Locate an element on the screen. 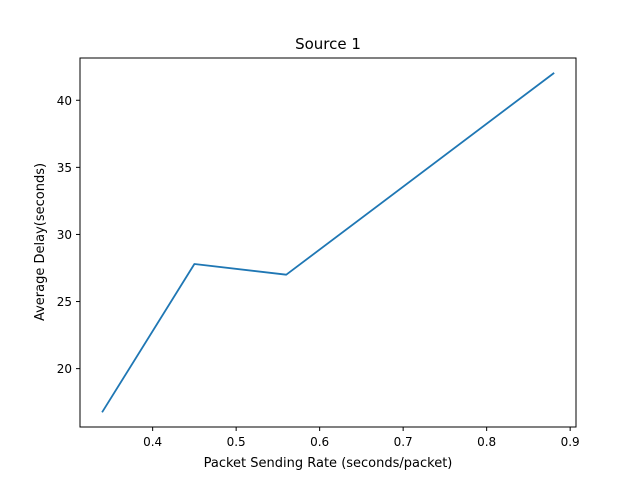 Image resolution: width=640 pixels, height=480 pixels. y-tick-label: 30 is located at coordinates (64, 235).